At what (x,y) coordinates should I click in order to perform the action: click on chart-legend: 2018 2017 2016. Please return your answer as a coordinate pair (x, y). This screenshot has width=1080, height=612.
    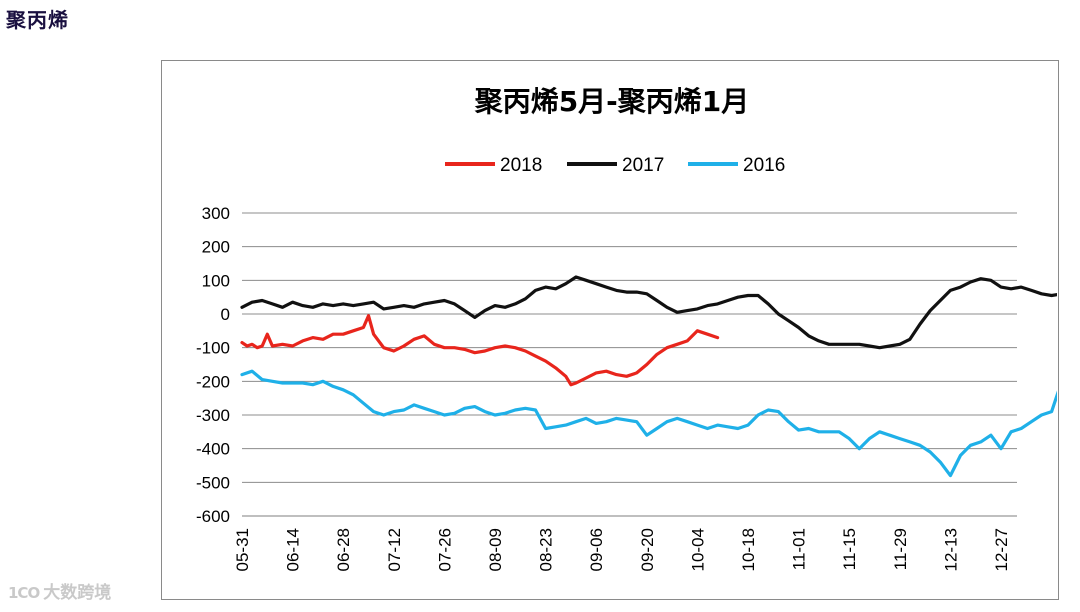
    Looking at the image, I should click on (615, 165).